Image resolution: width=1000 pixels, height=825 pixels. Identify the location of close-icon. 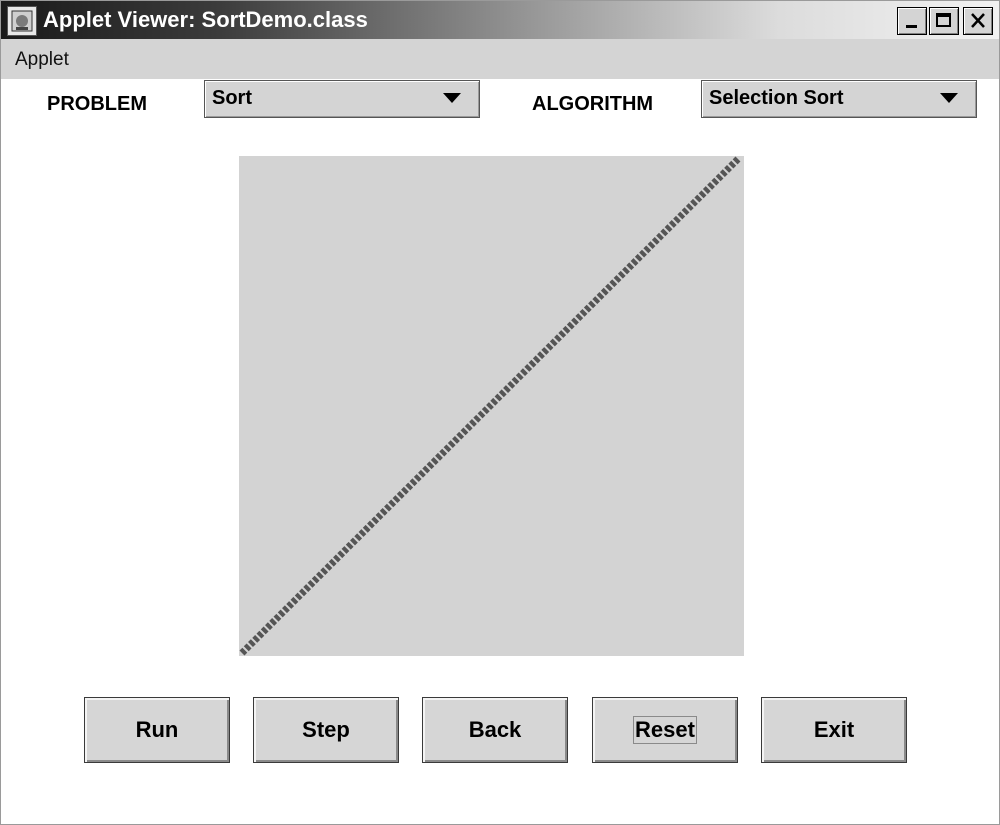
(978, 20).